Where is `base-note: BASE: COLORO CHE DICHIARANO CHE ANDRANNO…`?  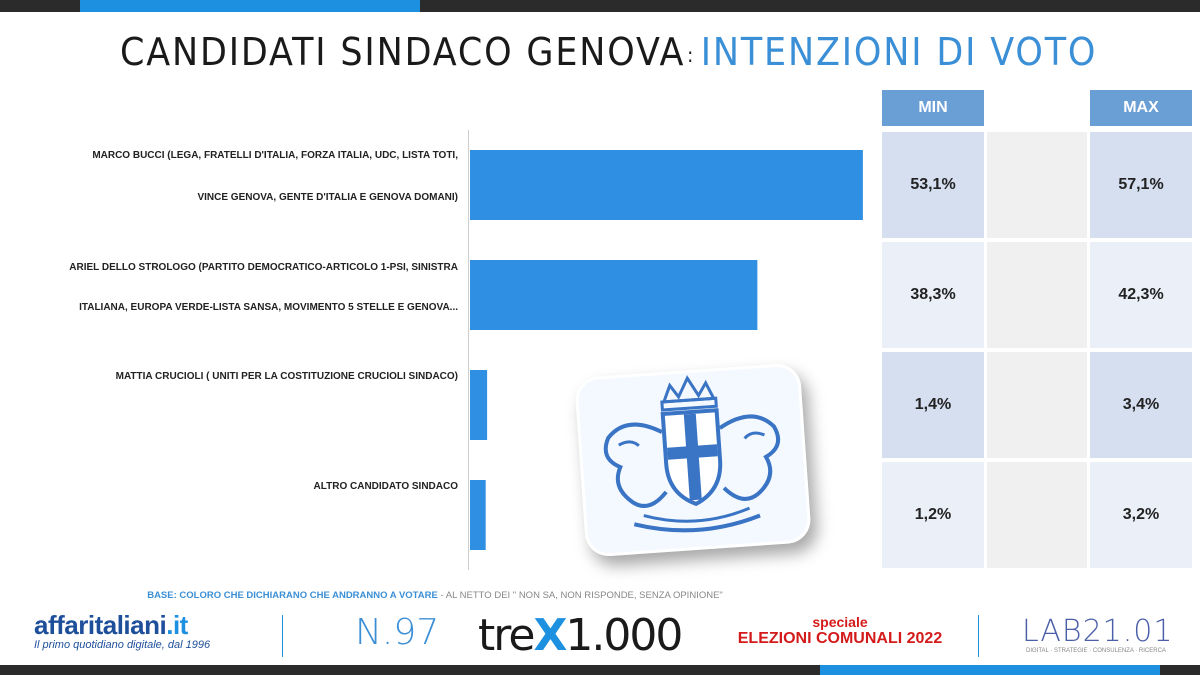
base-note: BASE: COLORO CHE DICHIARANO CHE ANDRANNO… is located at coordinates (435, 595).